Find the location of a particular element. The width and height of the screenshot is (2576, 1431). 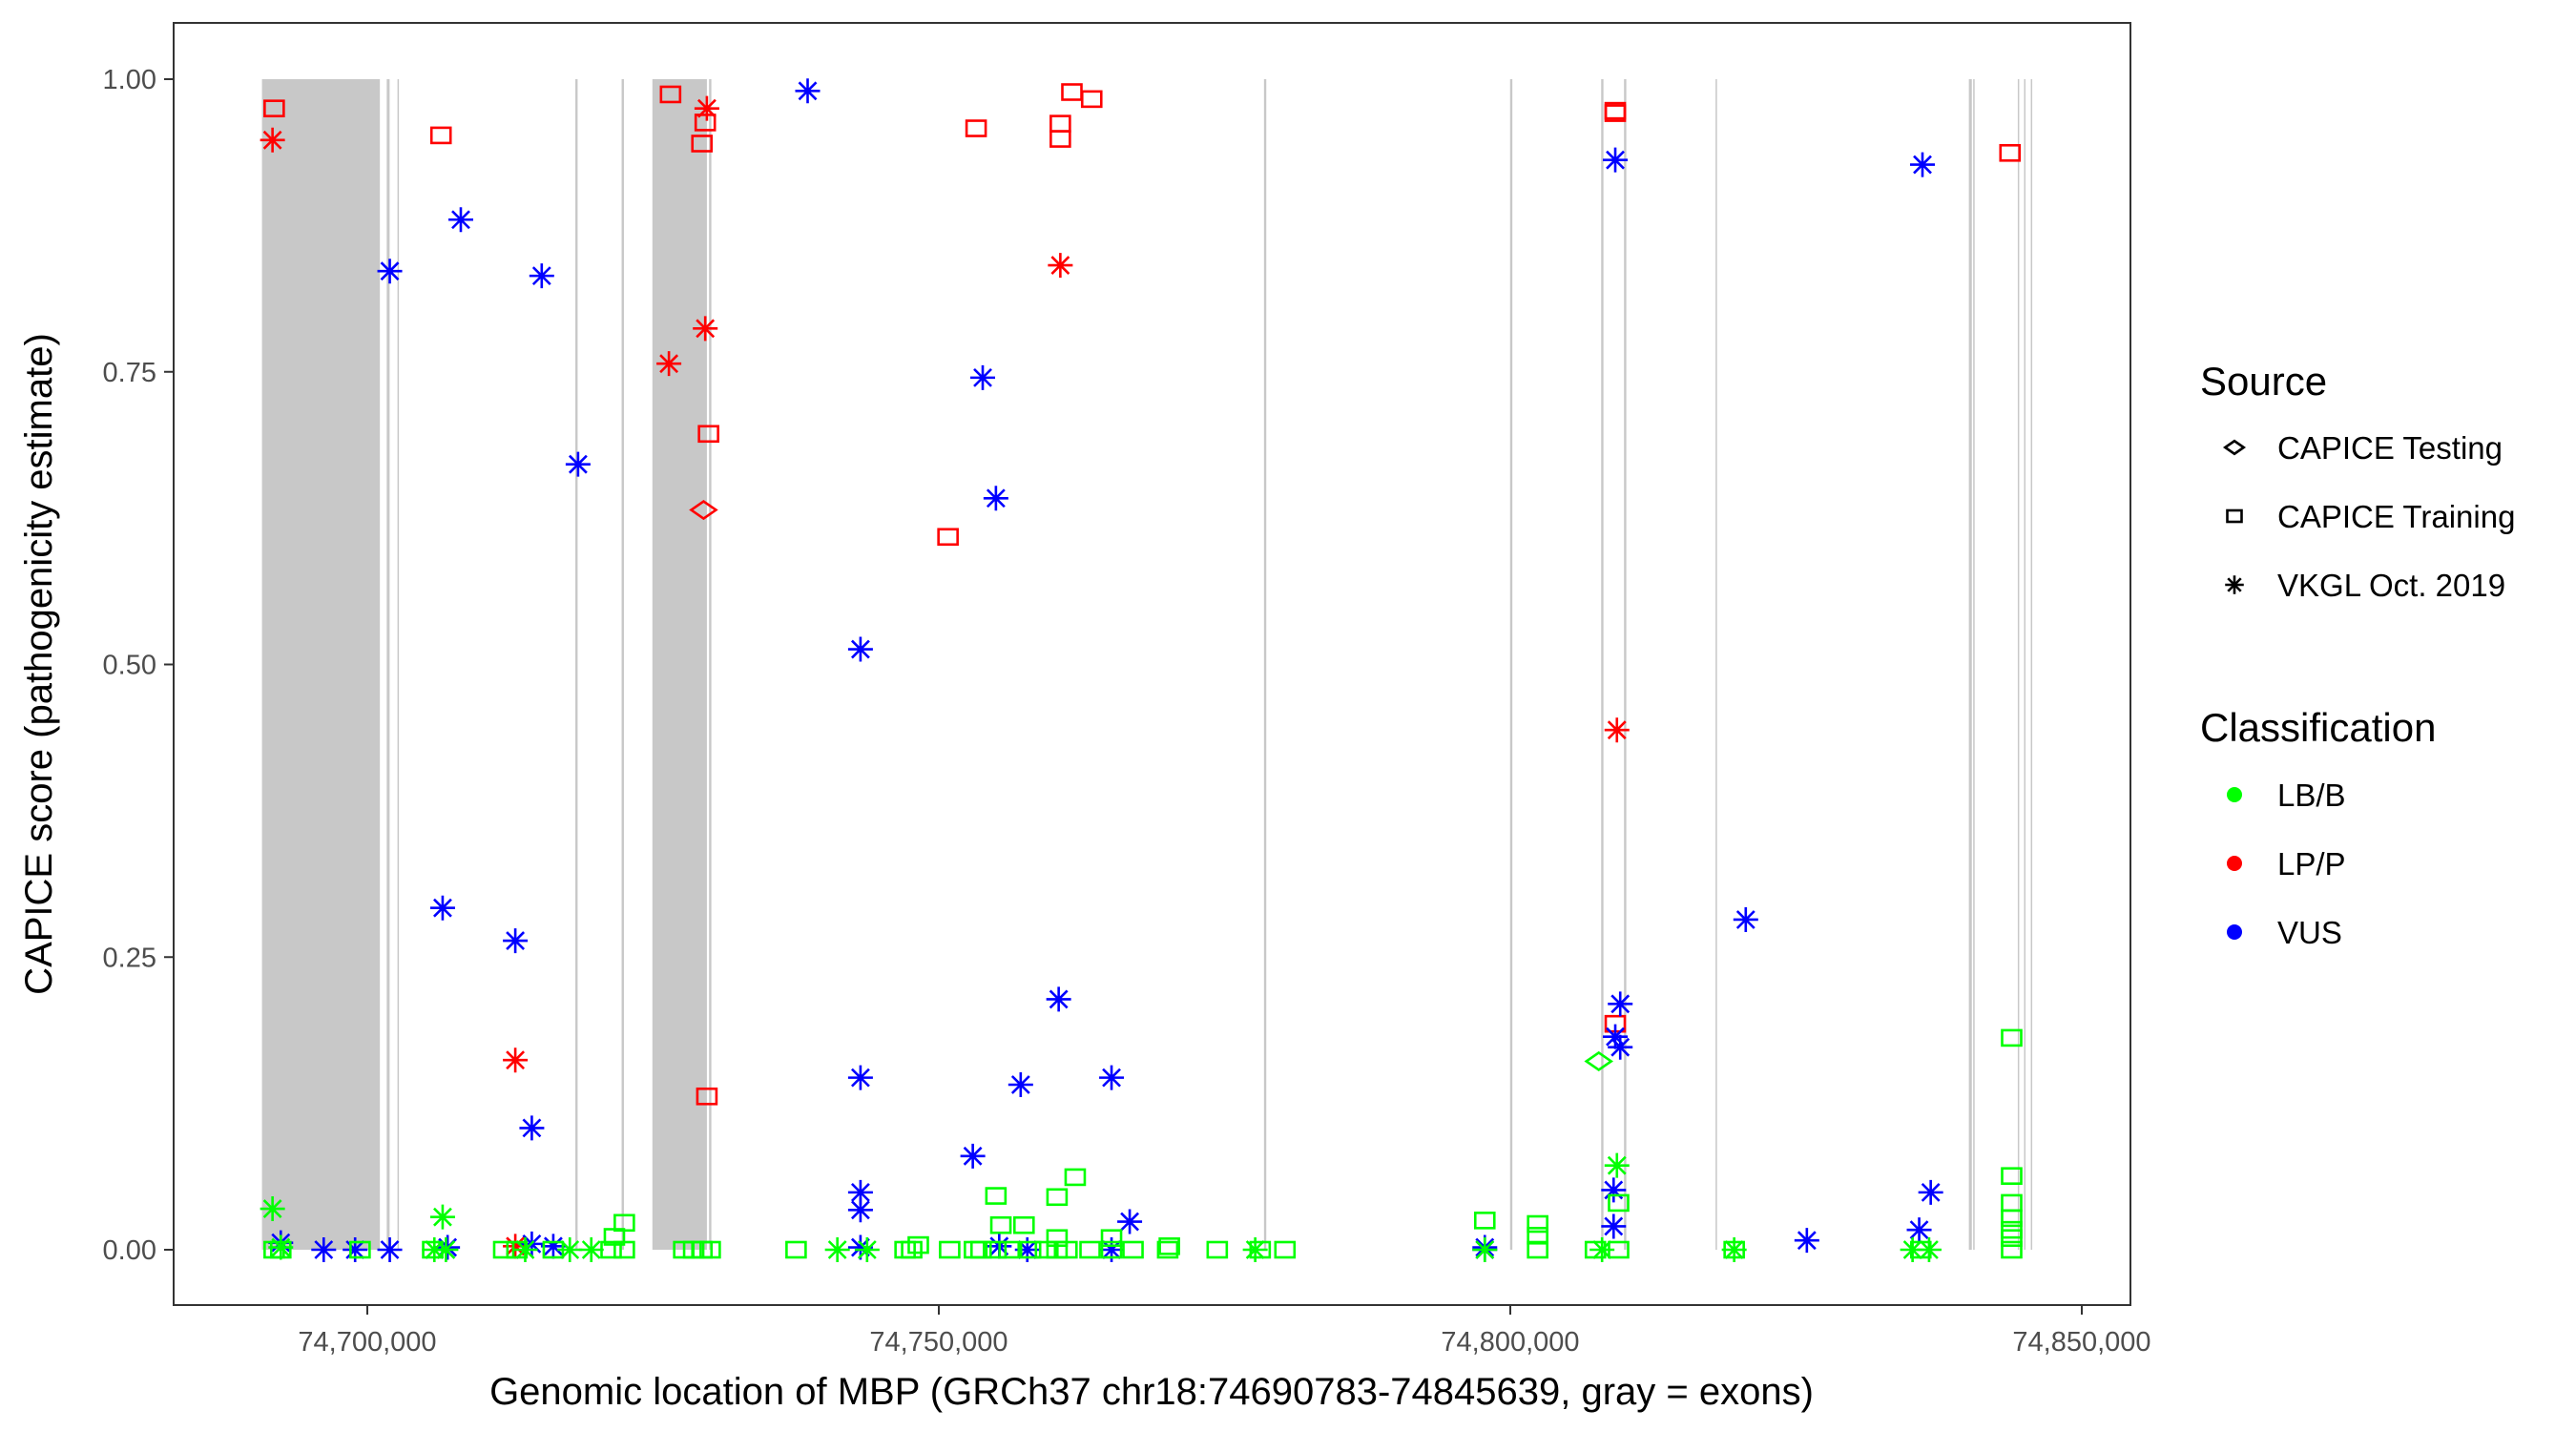

data-point-testing-lbb is located at coordinates (1598, 1061).